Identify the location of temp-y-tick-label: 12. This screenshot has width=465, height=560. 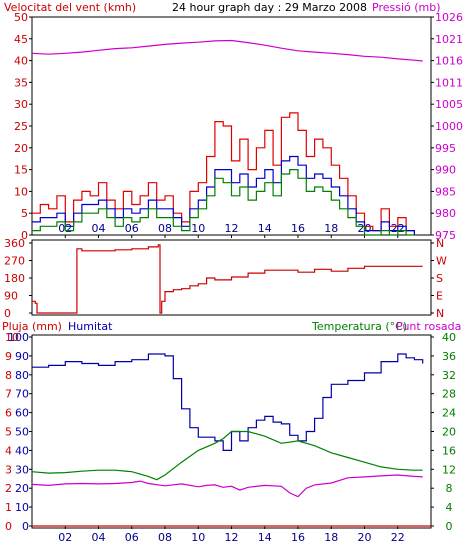
(449, 469).